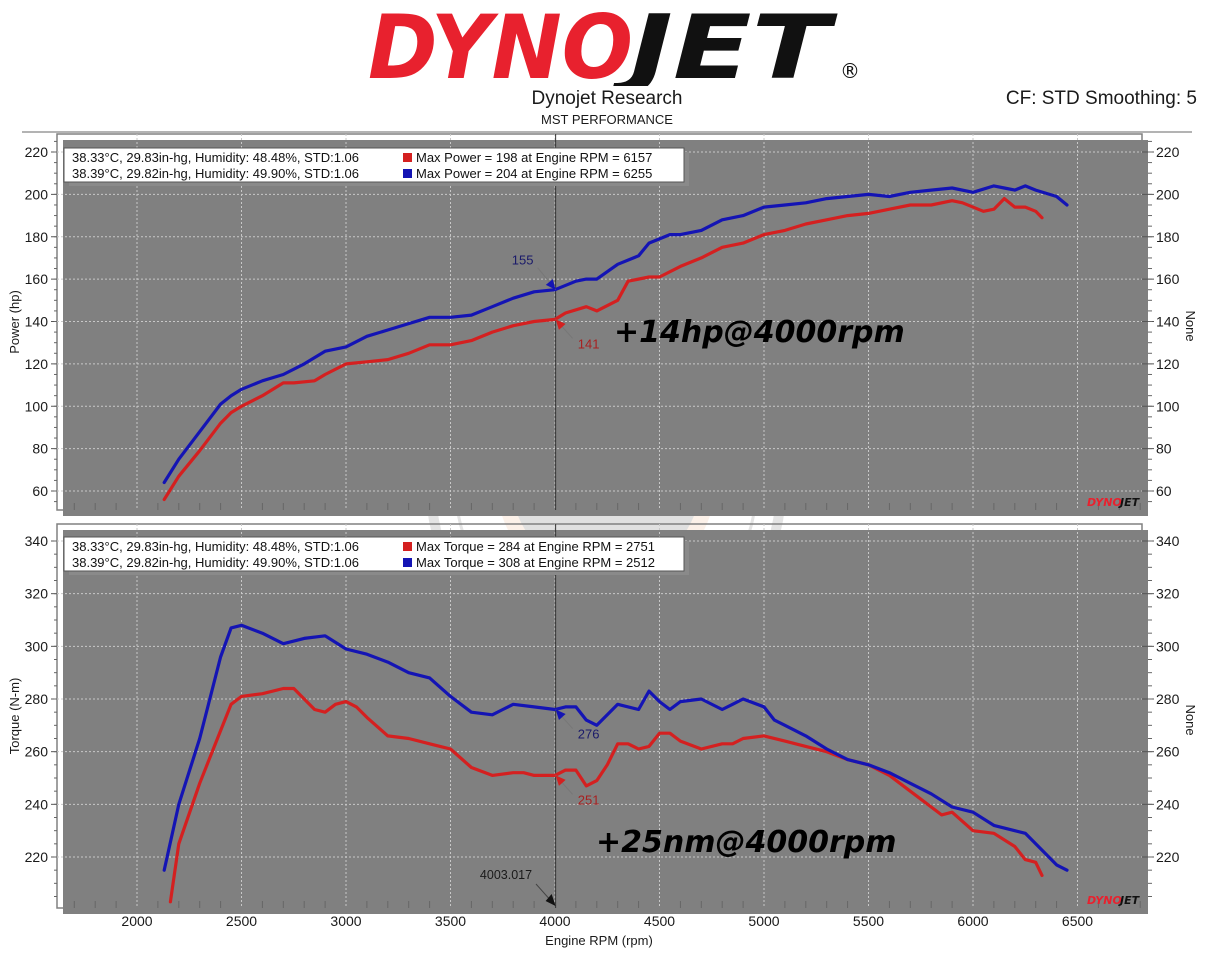 The height and width of the screenshot is (971, 1214). I want to click on legend-summary: Max Power = 198 at Engine RPM = 6157, so click(534, 157).